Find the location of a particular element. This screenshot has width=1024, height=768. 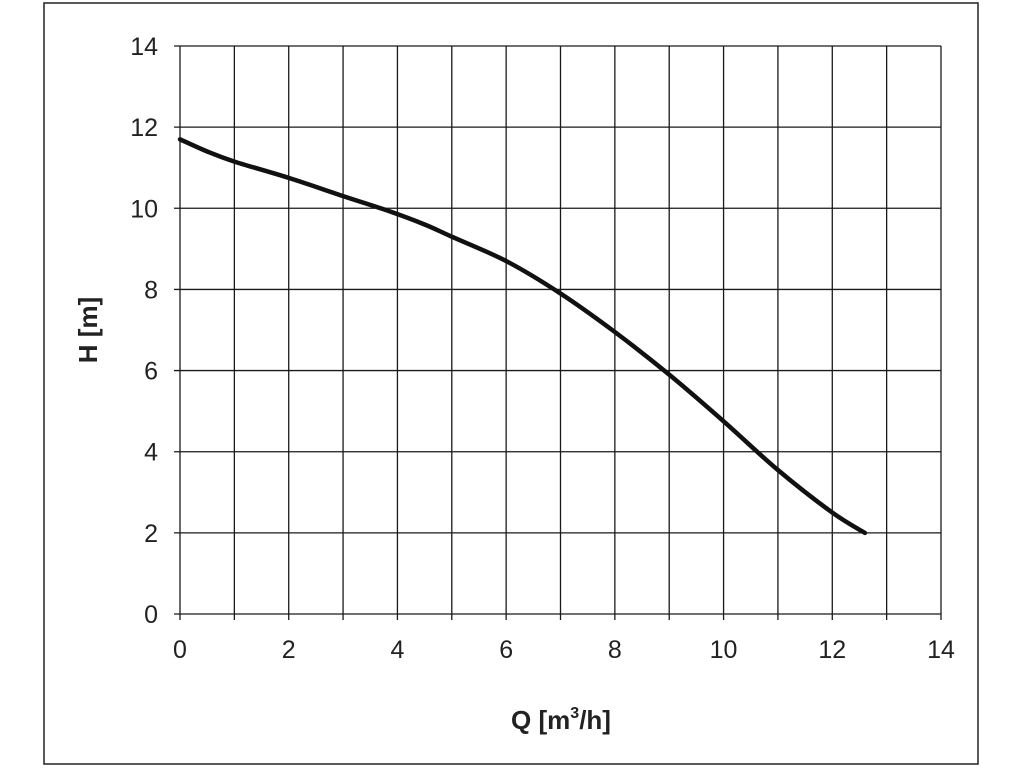

x-tick-label: 8 is located at coordinates (615, 650).